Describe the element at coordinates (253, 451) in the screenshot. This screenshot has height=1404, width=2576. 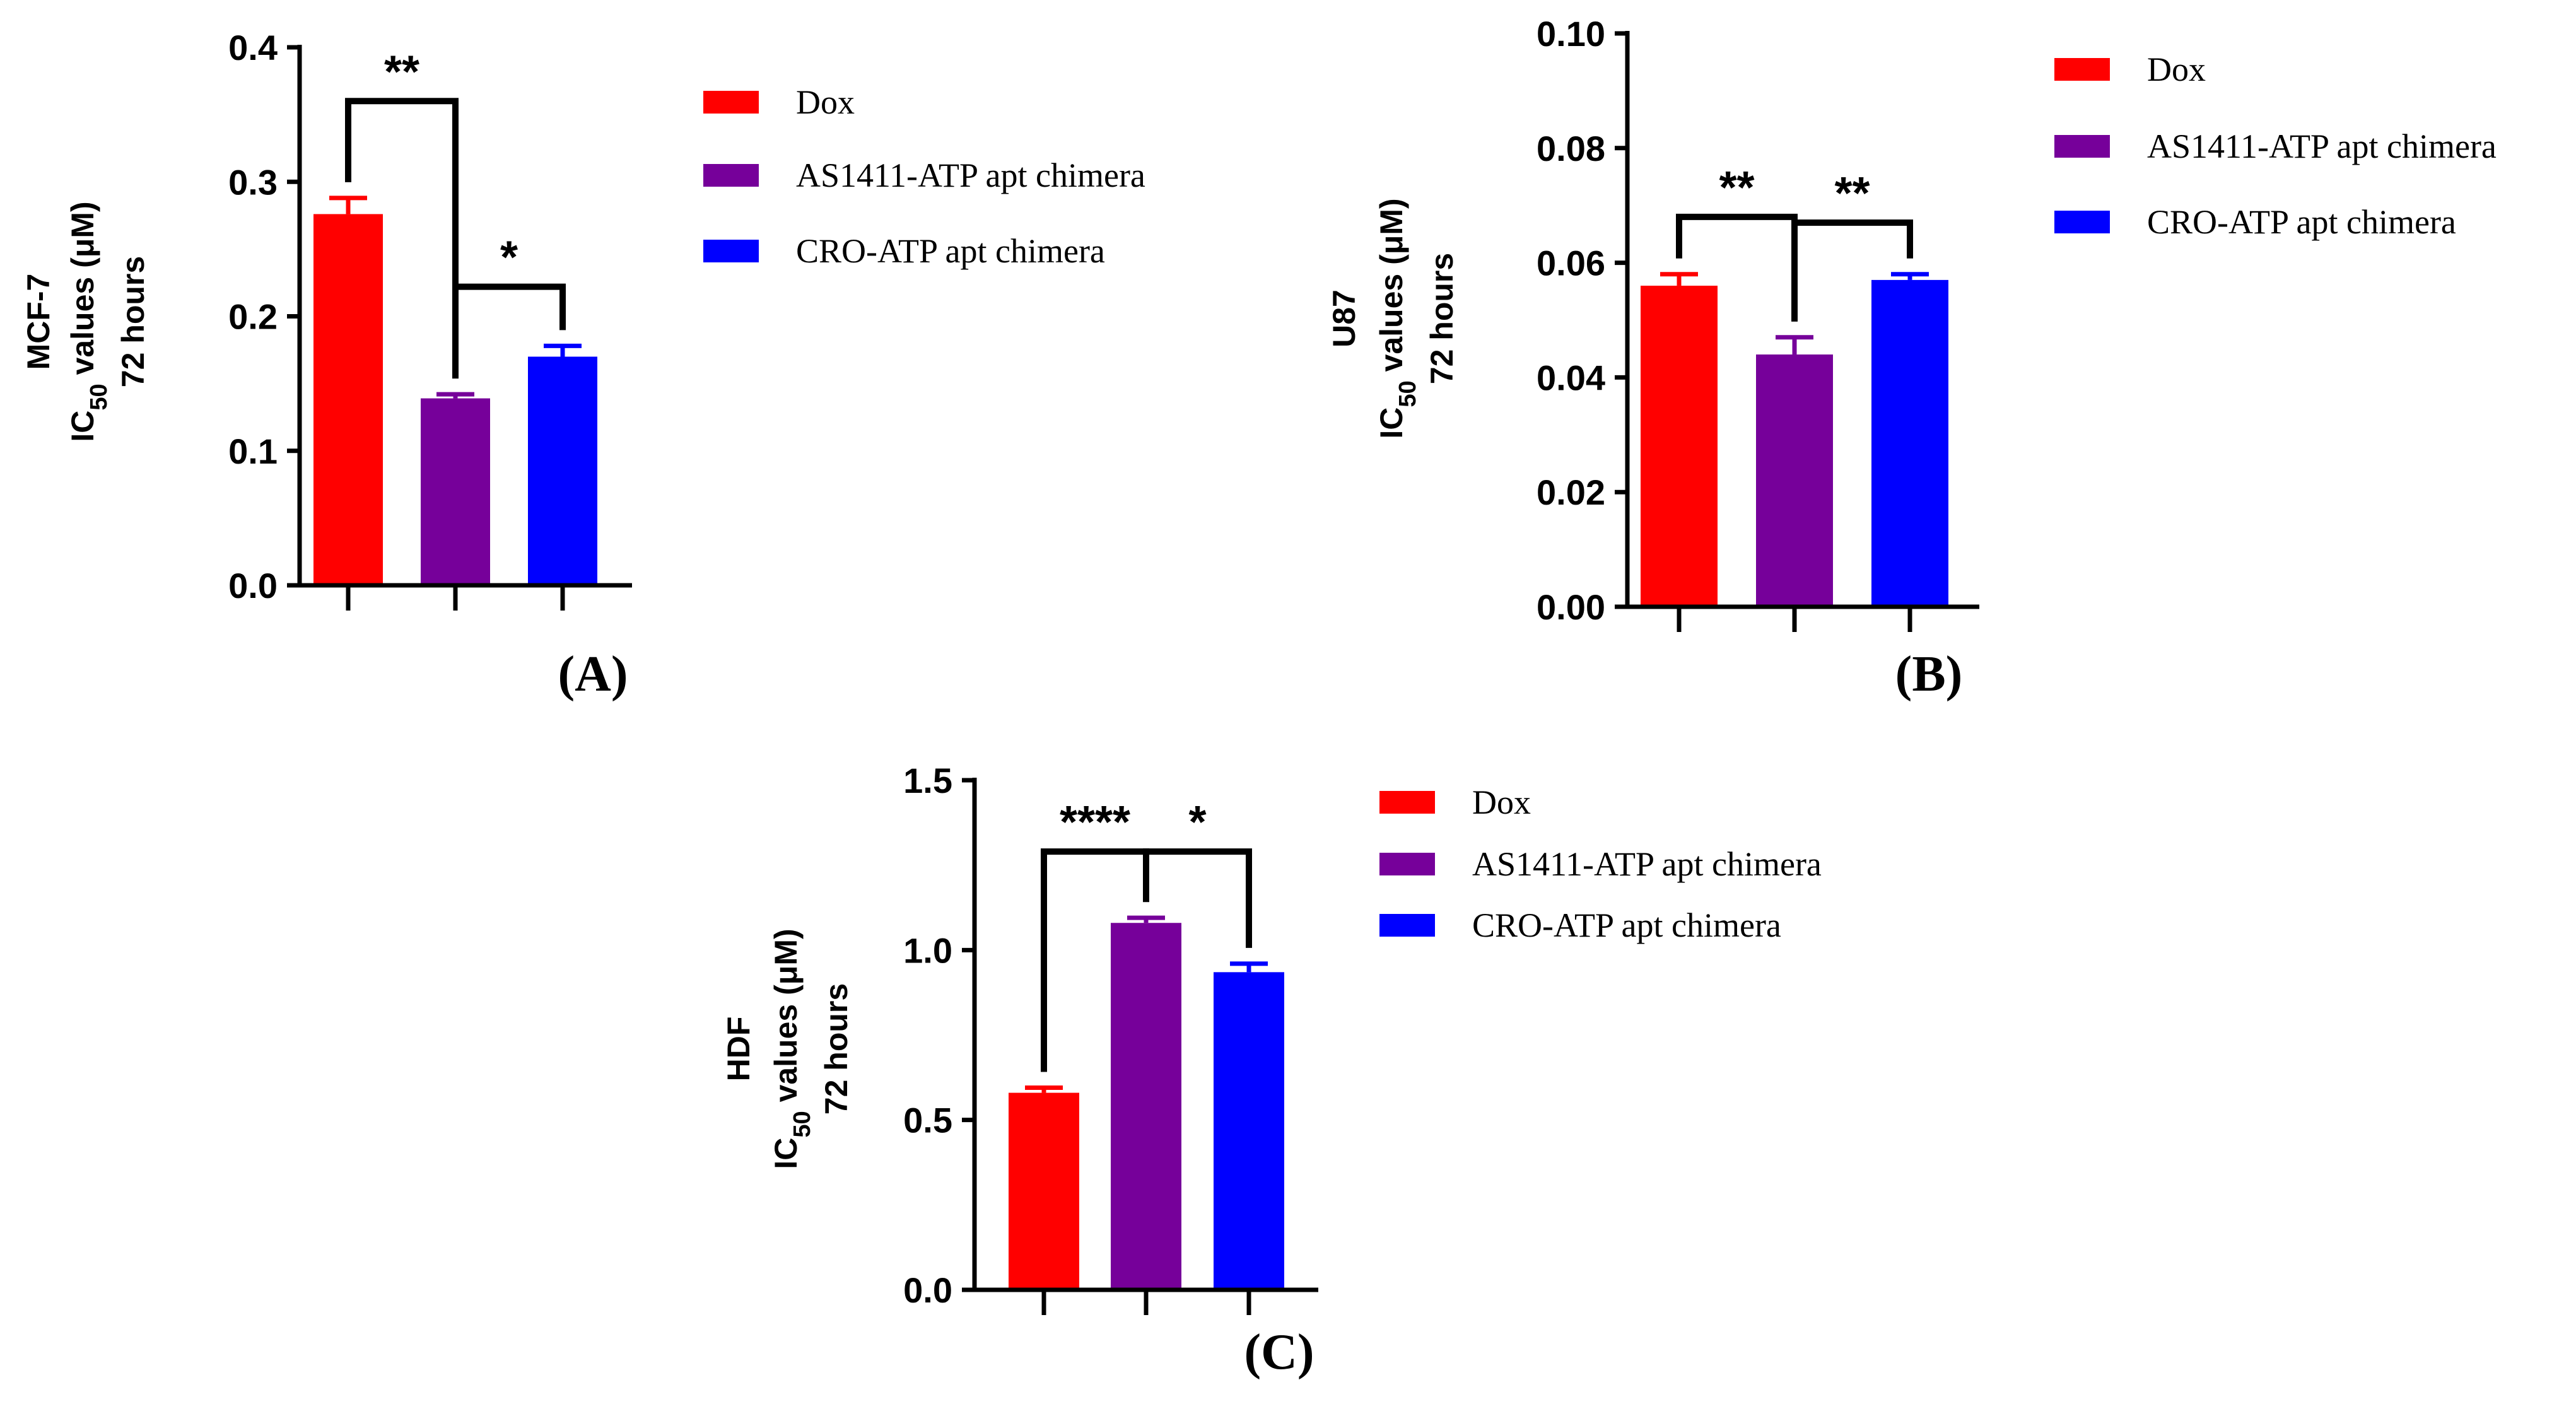
I see `y-tick-label: 0.1` at that location.